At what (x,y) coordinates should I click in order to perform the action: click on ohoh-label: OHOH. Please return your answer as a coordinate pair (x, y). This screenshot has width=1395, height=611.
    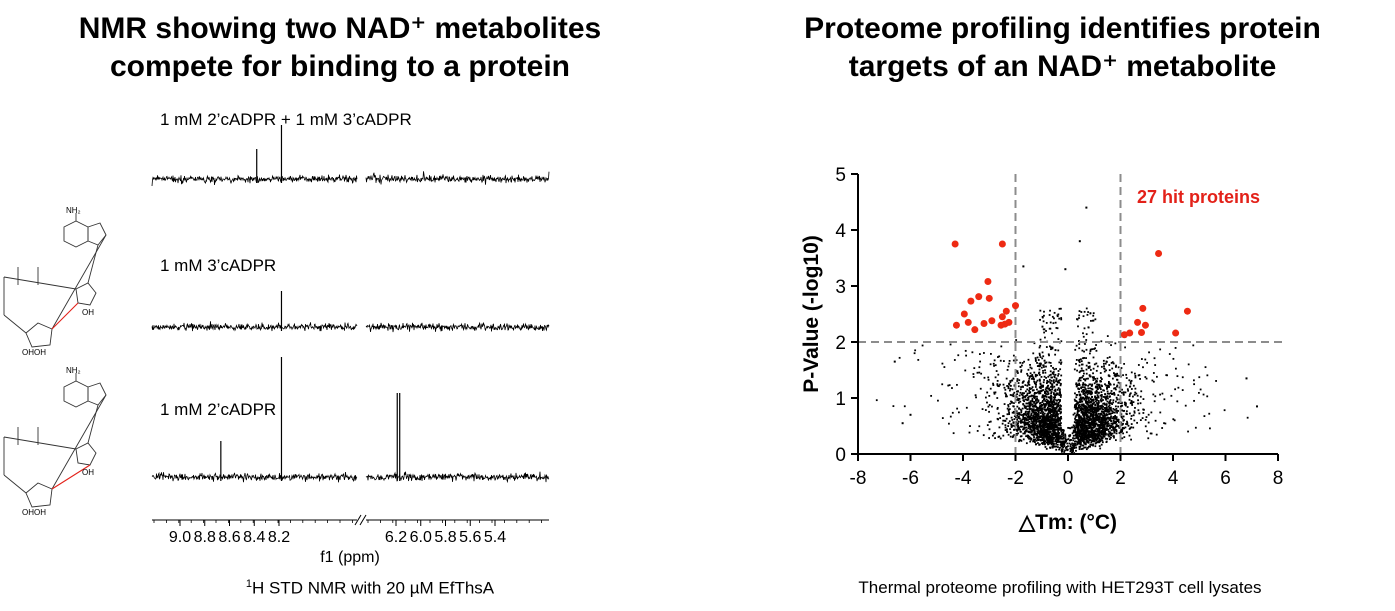
    Looking at the image, I should click on (34, 512).